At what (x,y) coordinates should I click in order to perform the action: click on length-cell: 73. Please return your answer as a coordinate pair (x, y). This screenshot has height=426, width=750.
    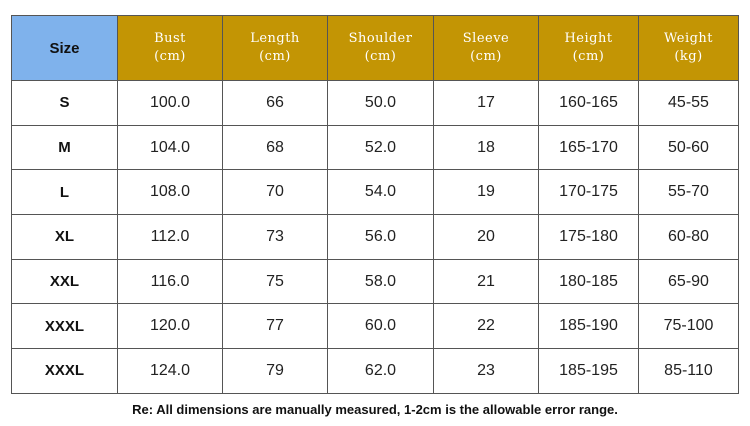
    Looking at the image, I should click on (275, 237).